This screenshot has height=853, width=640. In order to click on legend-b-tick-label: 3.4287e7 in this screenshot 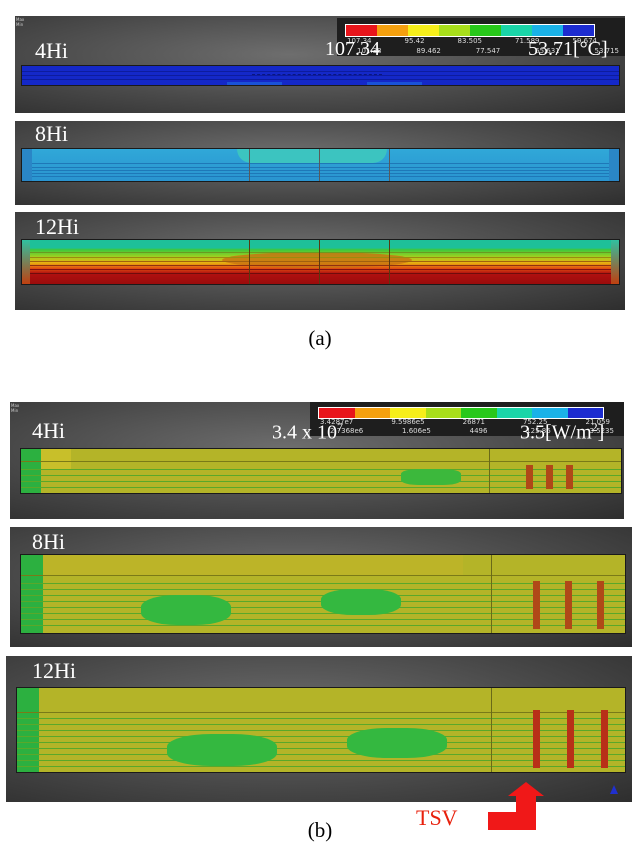, I will do `click(337, 422)`.